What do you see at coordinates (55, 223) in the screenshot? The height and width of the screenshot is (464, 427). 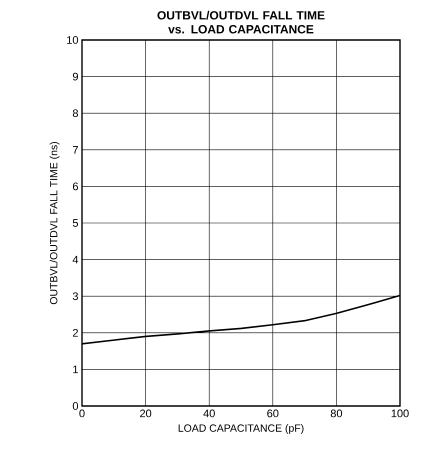 I see `y-axis-title: OUTBVL/OUTDVL FALL TIME (ns)` at bounding box center [55, 223].